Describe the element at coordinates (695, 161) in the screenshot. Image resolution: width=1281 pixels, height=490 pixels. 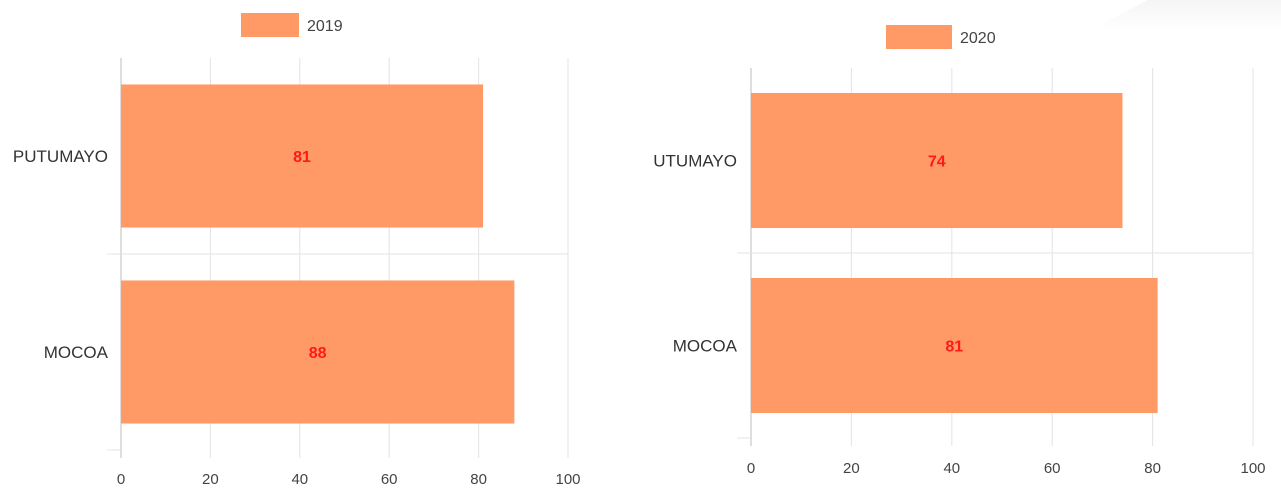
I see `category-label: UTUMAYO` at that location.